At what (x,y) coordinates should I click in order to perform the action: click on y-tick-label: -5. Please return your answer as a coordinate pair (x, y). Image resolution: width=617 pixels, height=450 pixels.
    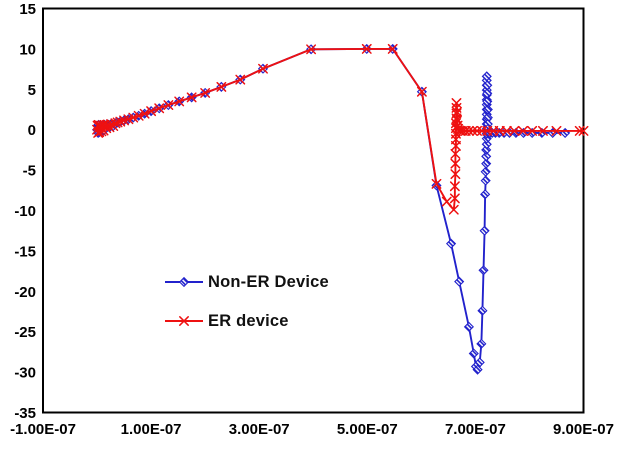
    Looking at the image, I should click on (29, 171).